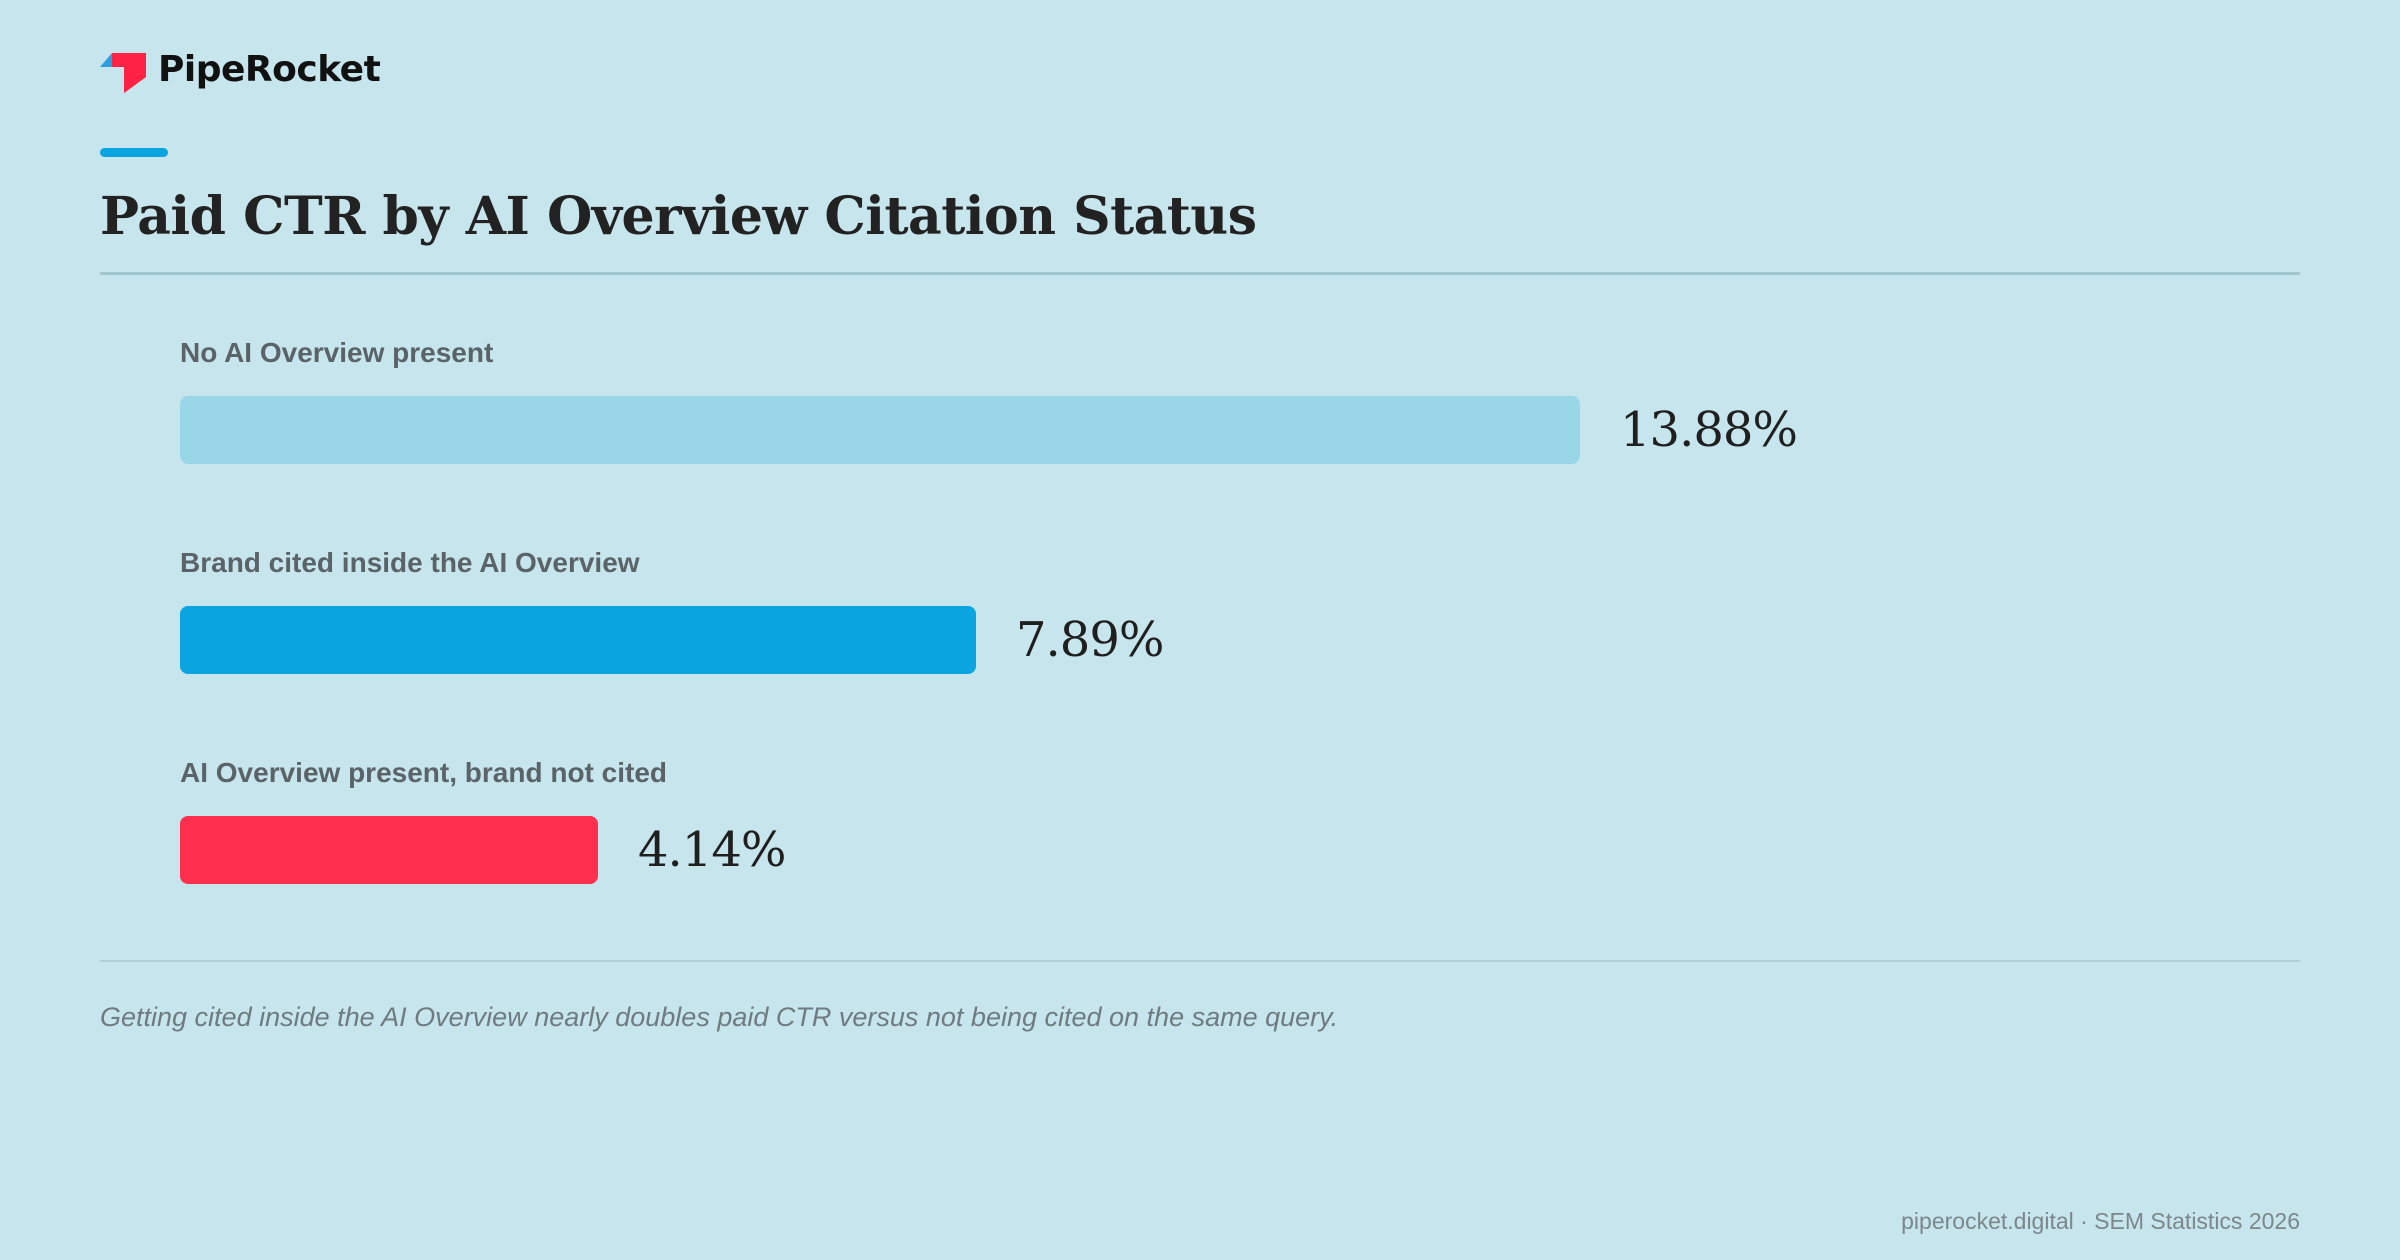 This screenshot has width=2400, height=1260. I want to click on value-label: 7.89%, so click(1090, 640).